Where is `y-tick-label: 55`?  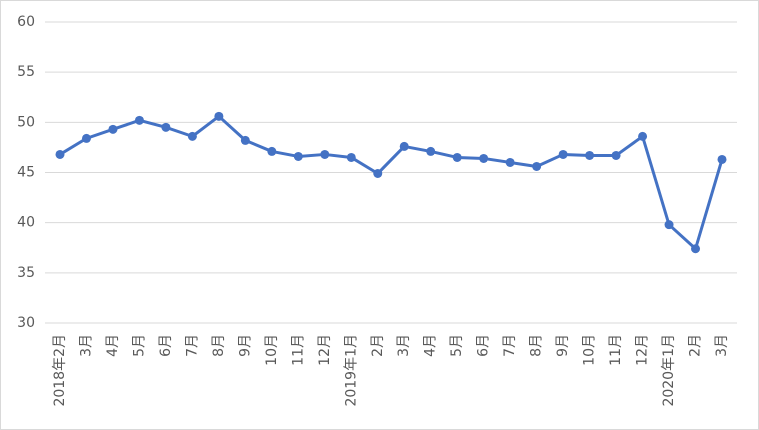
y-tick-label: 55 is located at coordinates (26, 72).